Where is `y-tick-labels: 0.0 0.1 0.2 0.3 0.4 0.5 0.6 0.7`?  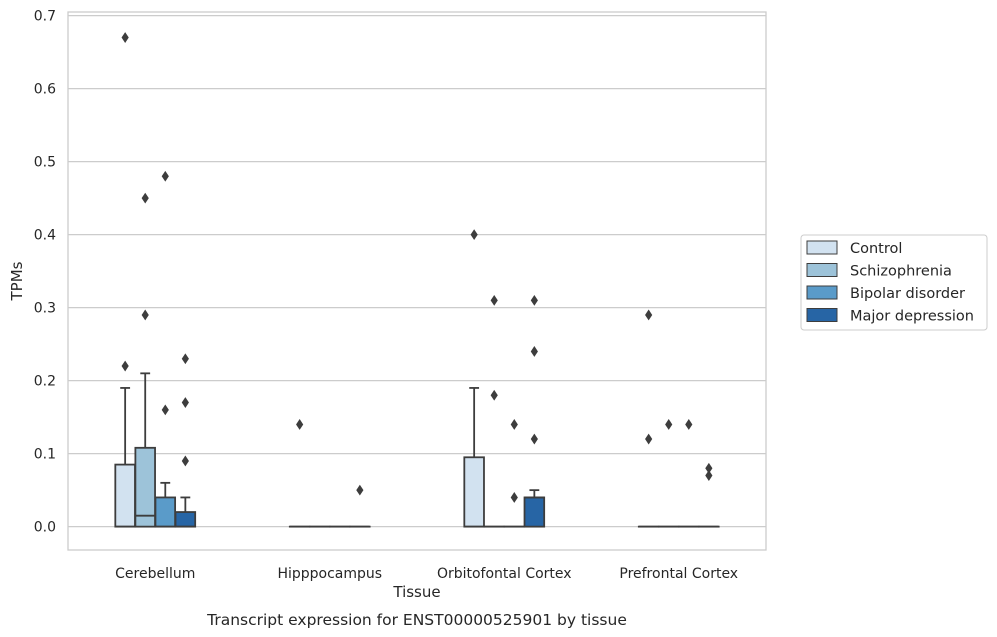 y-tick-labels: 0.0 0.1 0.2 0.3 0.4 0.5 0.6 0.7 is located at coordinates (45, 272).